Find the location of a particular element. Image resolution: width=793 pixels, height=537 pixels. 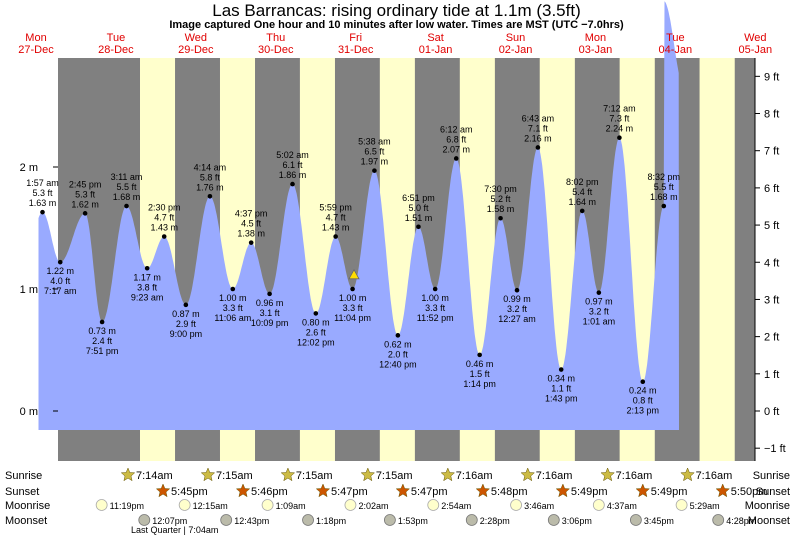

low-tide-feet: 0.8 ft is located at coordinates (643, 401).